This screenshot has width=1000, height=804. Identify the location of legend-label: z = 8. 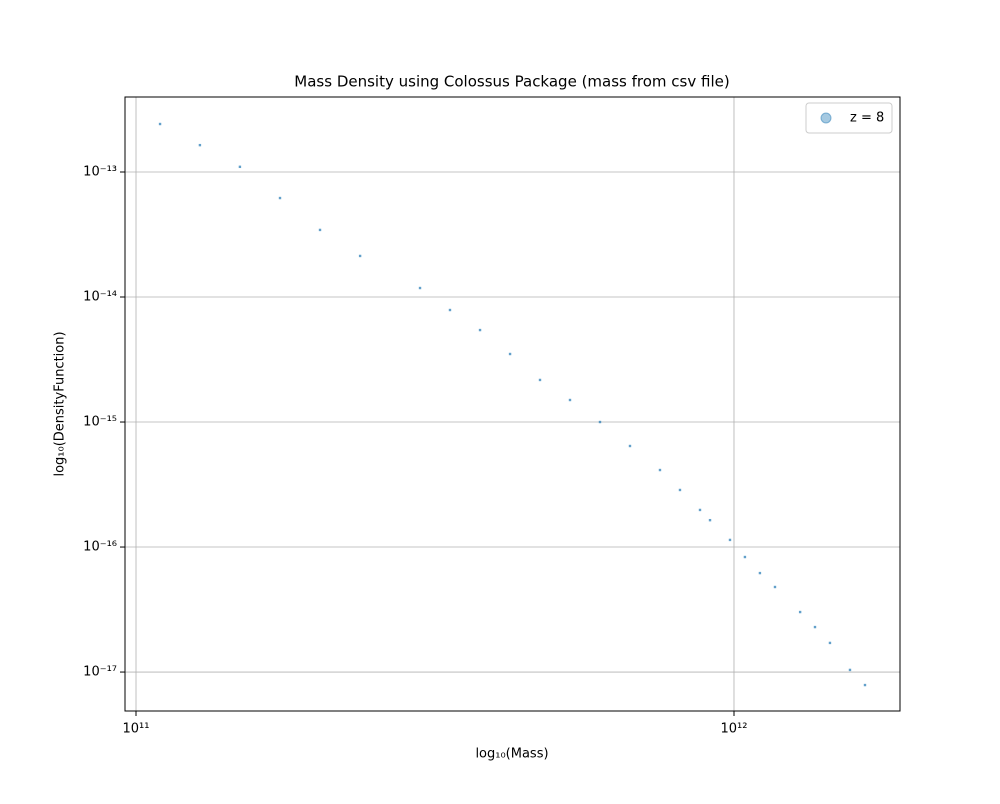
(867, 118).